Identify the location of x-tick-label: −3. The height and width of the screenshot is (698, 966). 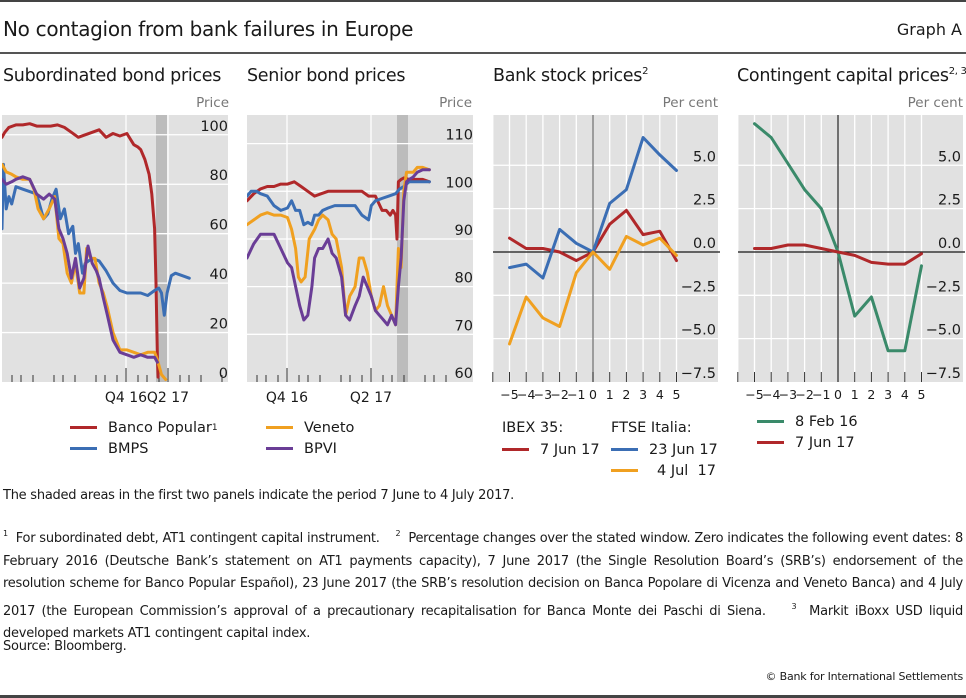
(543, 394).